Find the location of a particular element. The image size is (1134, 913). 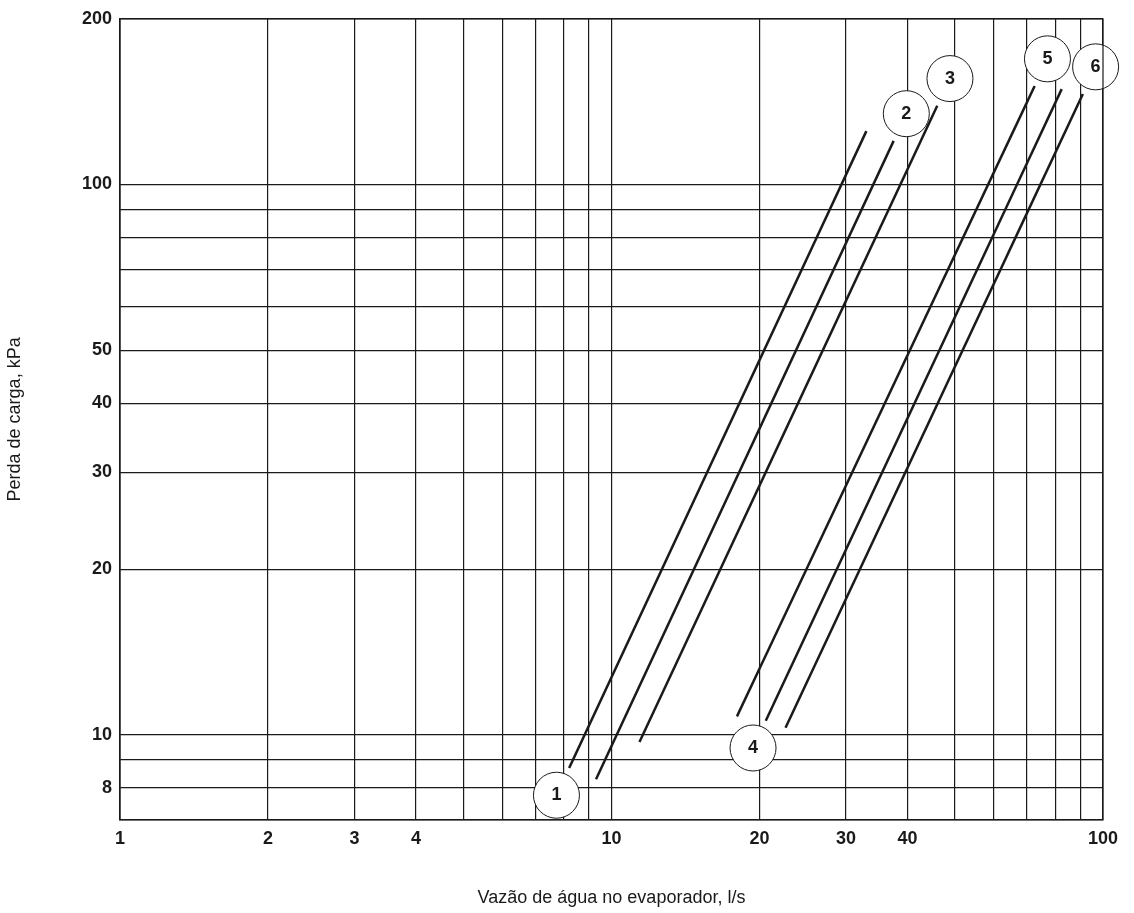

x-tick-label: 100 is located at coordinates (1103, 837).